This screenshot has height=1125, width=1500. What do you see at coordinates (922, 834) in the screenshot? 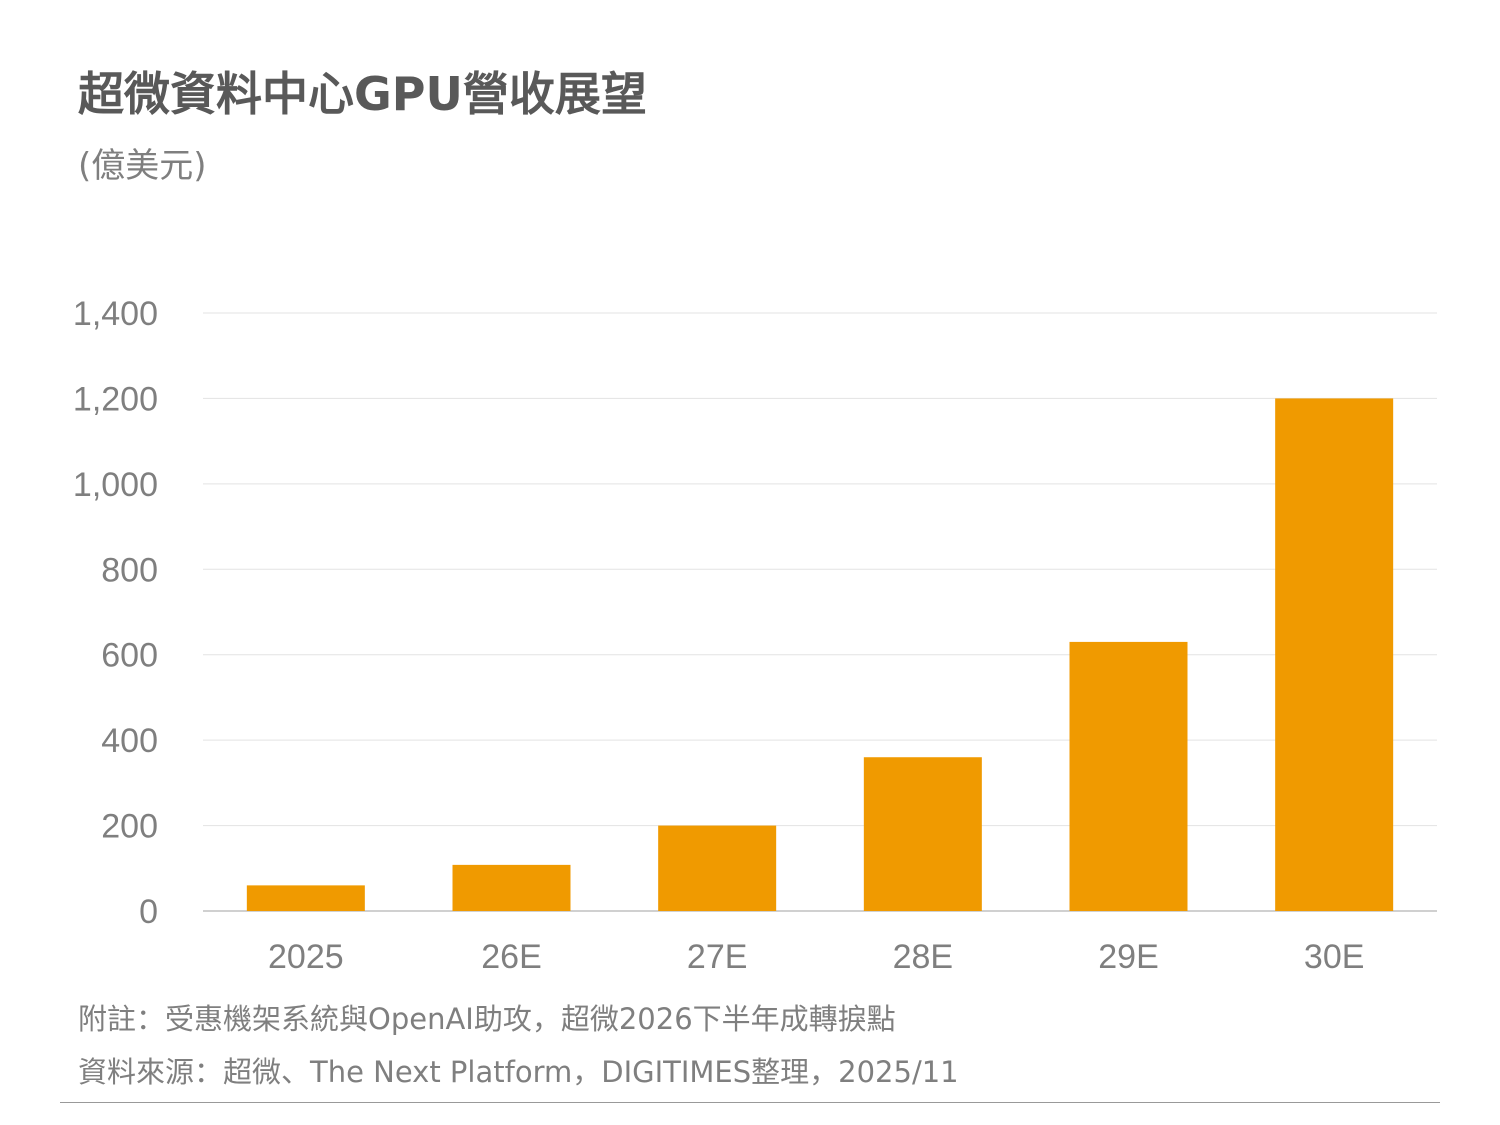
I see `bar-28E` at bounding box center [922, 834].